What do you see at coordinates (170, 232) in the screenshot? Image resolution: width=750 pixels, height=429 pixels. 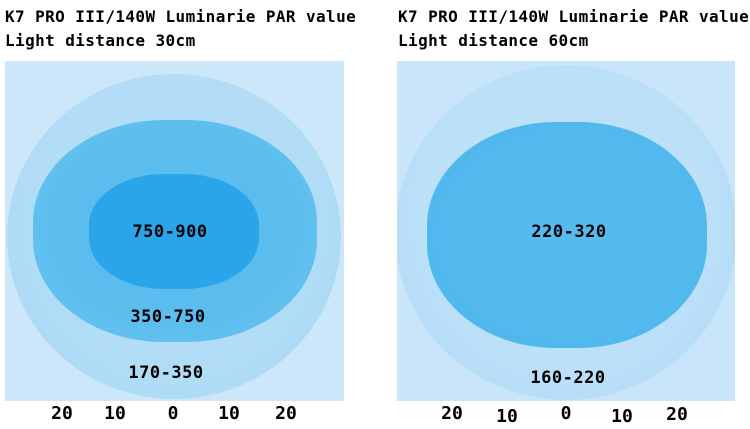 I see `zone-label-750-900: 750-900` at bounding box center [170, 232].